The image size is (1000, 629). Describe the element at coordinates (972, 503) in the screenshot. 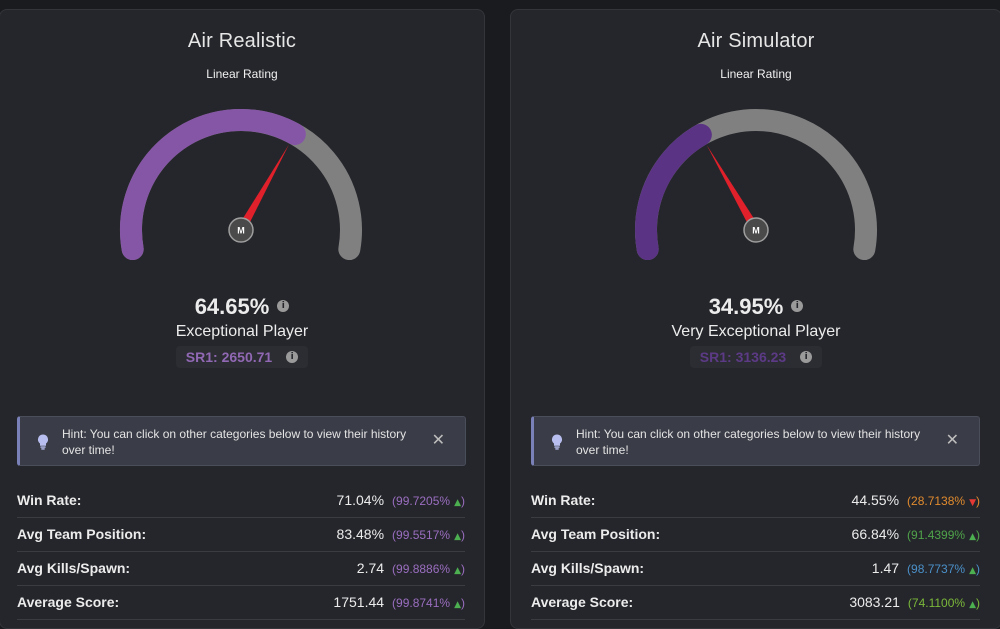

I see `arrow-down-icon: ▼` at that location.